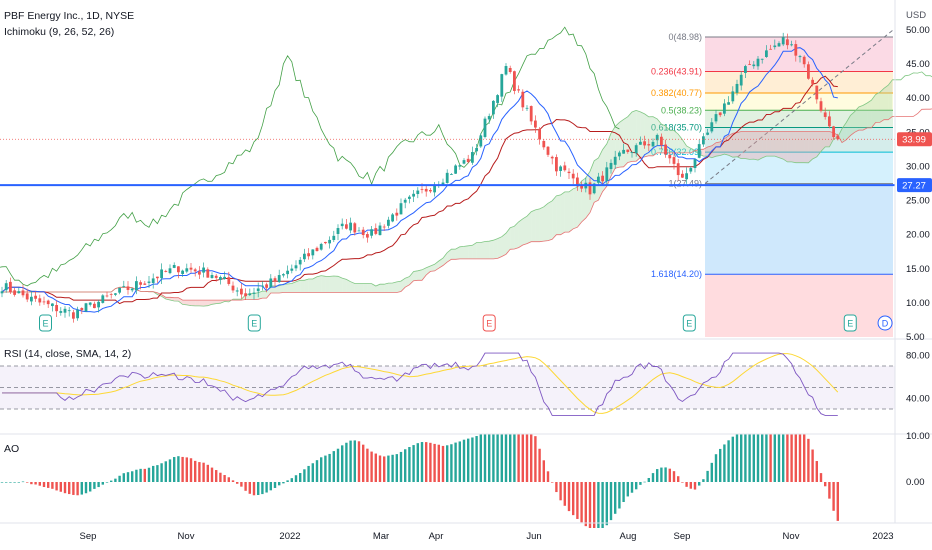 The width and height of the screenshot is (932, 550). I want to click on price-tick-label: 50.00, so click(918, 30).